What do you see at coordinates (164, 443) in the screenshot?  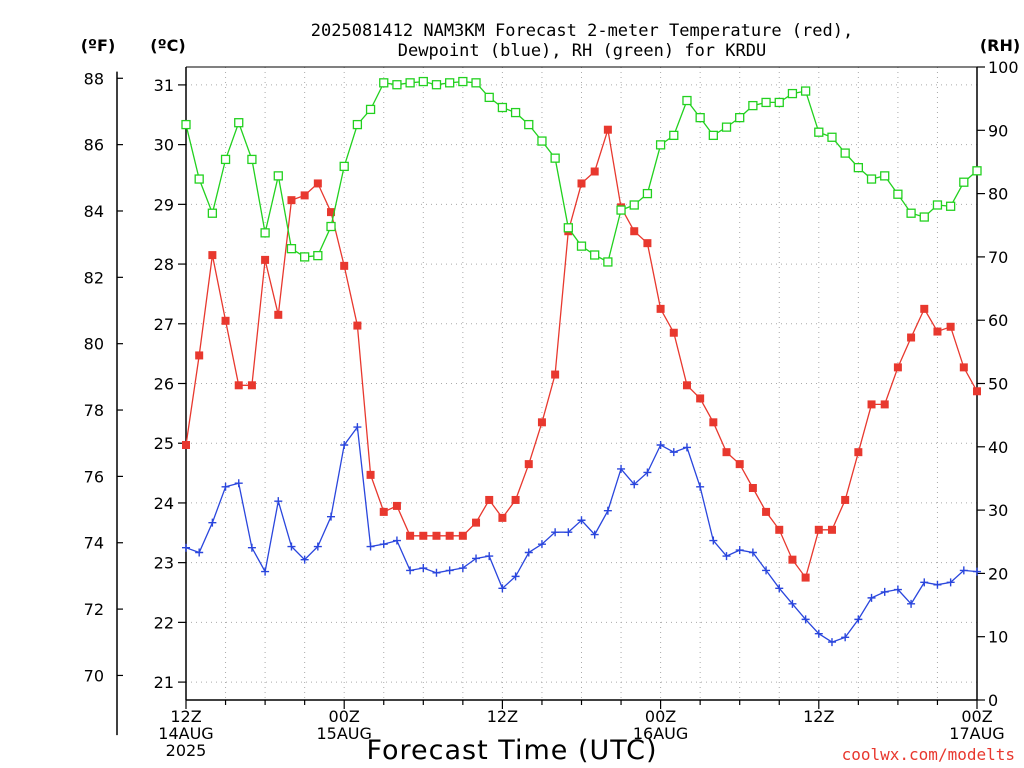 I see `celsius-tick-label: 25` at bounding box center [164, 443].